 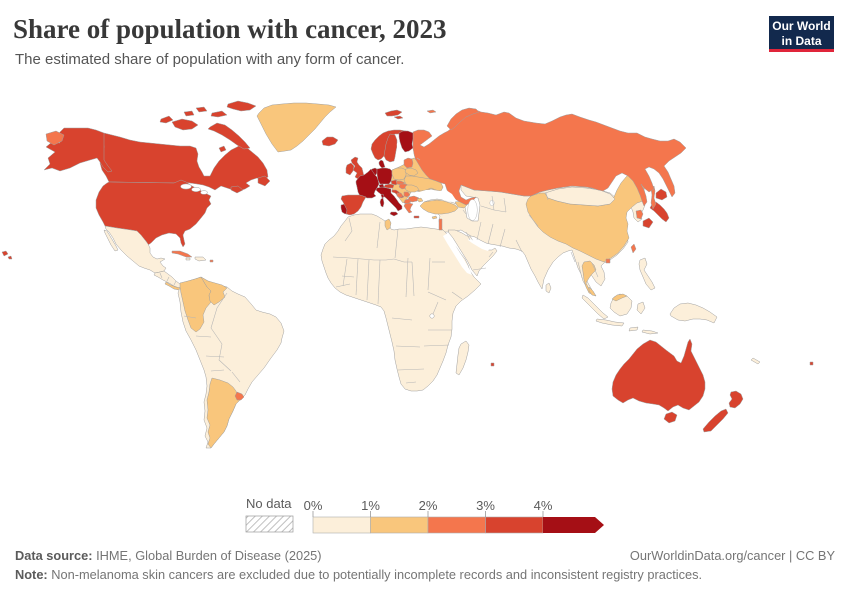 I want to click on svg-text: 3%, so click(x=485, y=505).